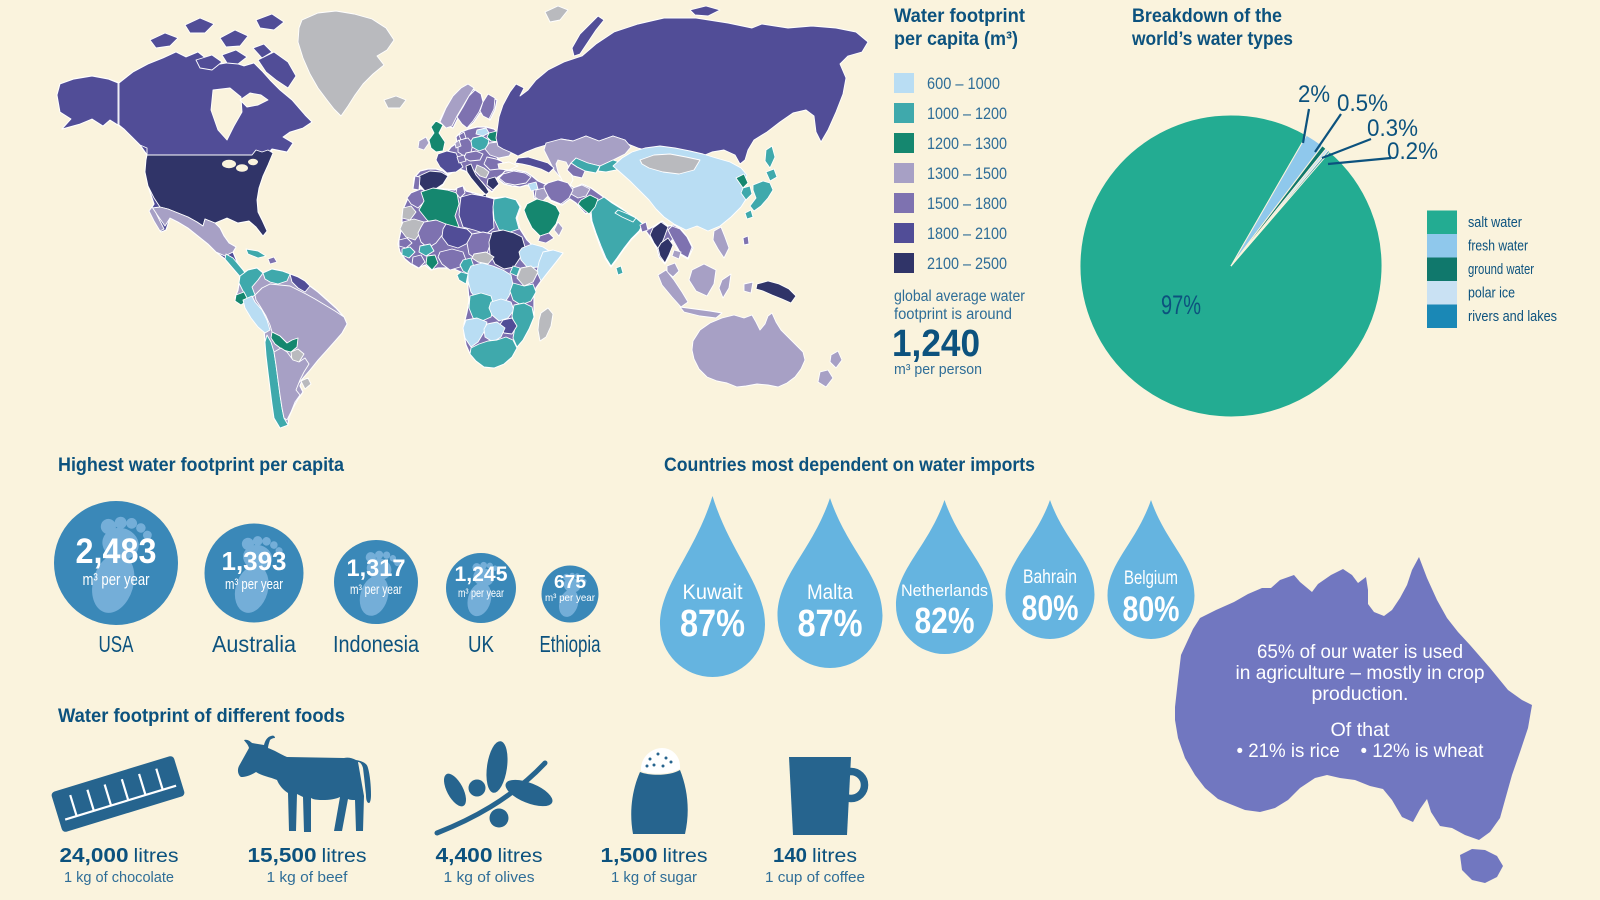 The height and width of the screenshot is (900, 1600). I want to click on svg-text: Ethiopia, so click(570, 644).